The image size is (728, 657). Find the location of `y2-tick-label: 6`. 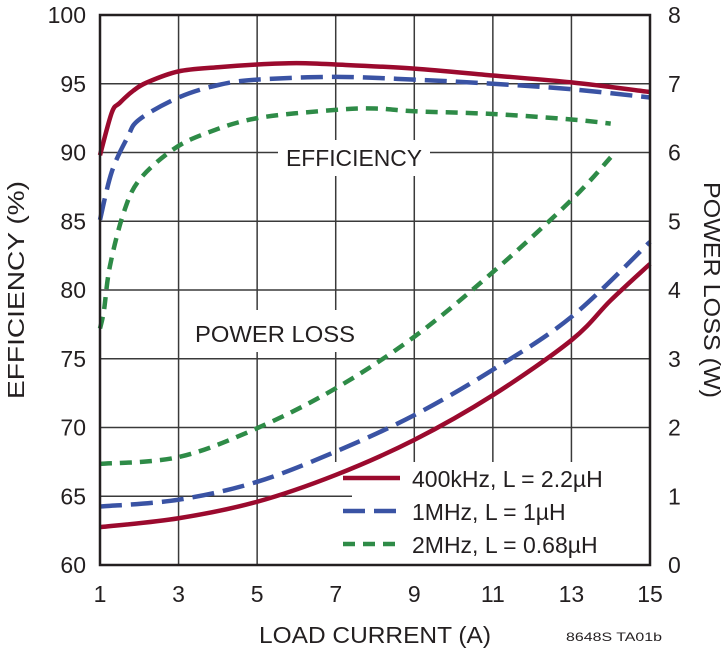

y2-tick-label: 6 is located at coordinates (674, 153).